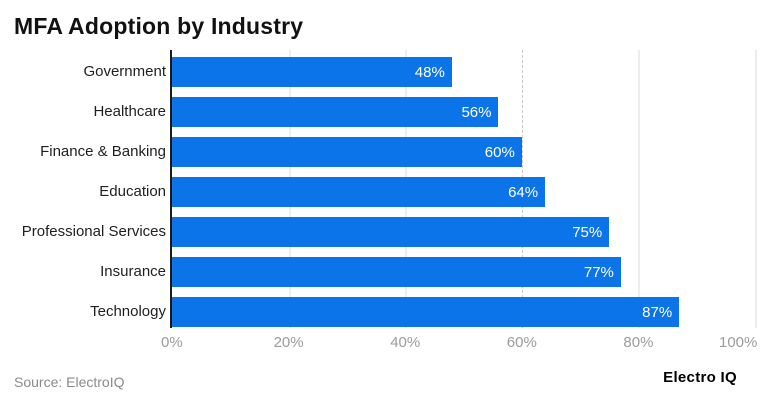  I want to click on bar-value-label: 87%, so click(657, 312).